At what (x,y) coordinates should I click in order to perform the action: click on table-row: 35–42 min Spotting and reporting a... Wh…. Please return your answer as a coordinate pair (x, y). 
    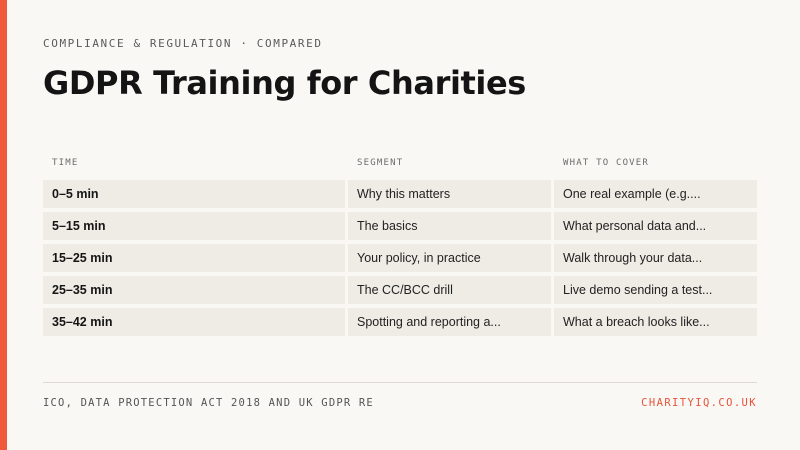
    Looking at the image, I should click on (400, 322).